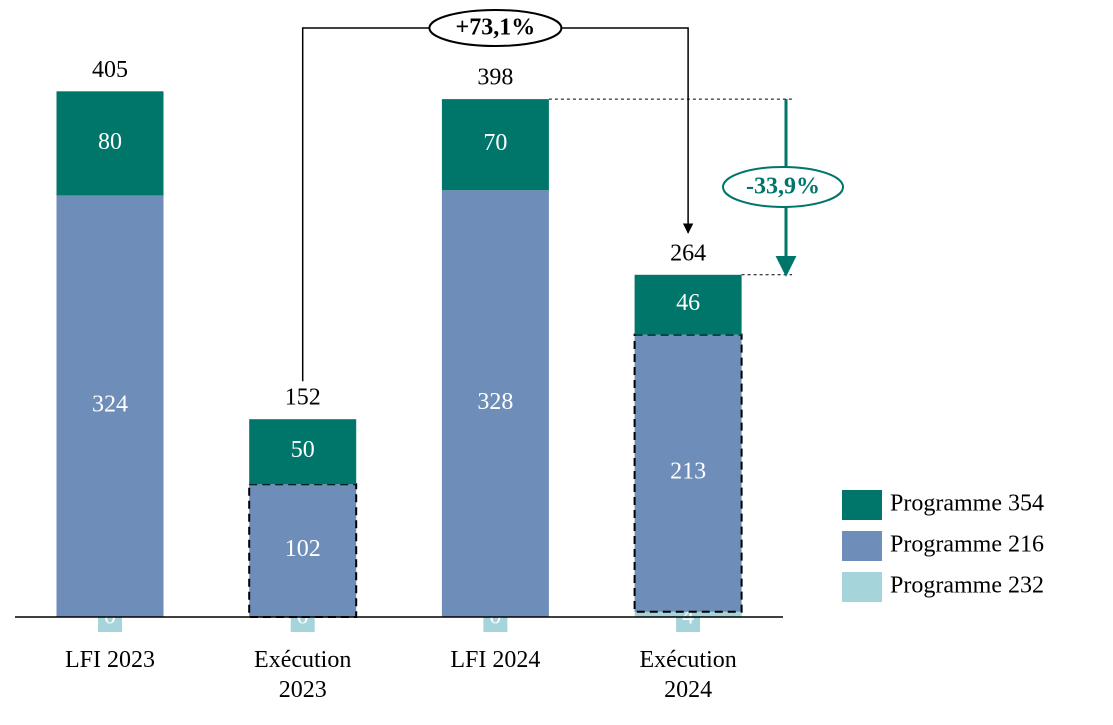 The height and width of the screenshot is (725, 1113). Describe the element at coordinates (110, 660) in the screenshot. I see `x-tick-label: LFI 2023` at that location.